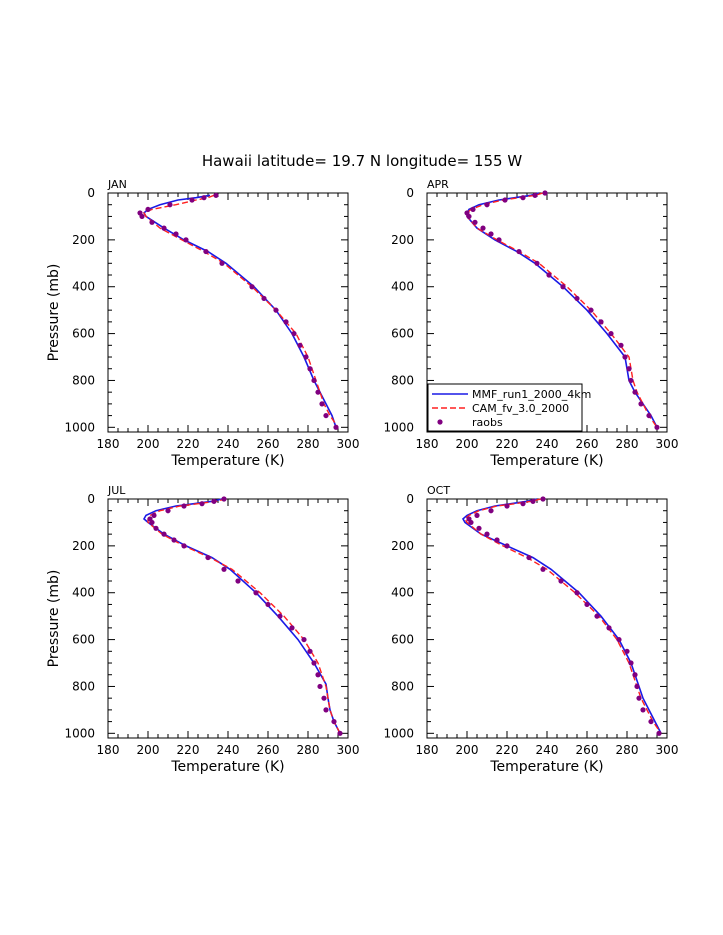  Describe the element at coordinates (362, 161) in the screenshot. I see `figure-title: Hawaii latitude= 19.7 N longitude= 155 W` at that location.